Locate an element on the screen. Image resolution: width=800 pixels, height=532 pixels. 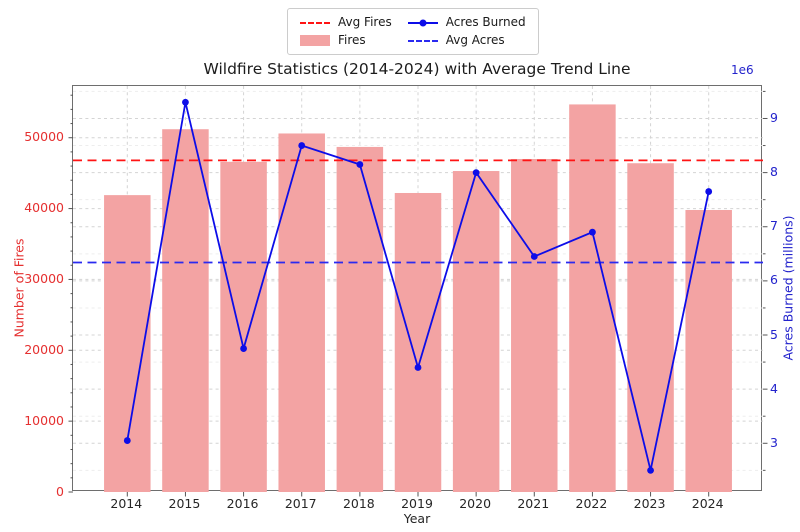
point-2022 is located at coordinates (592, 232).